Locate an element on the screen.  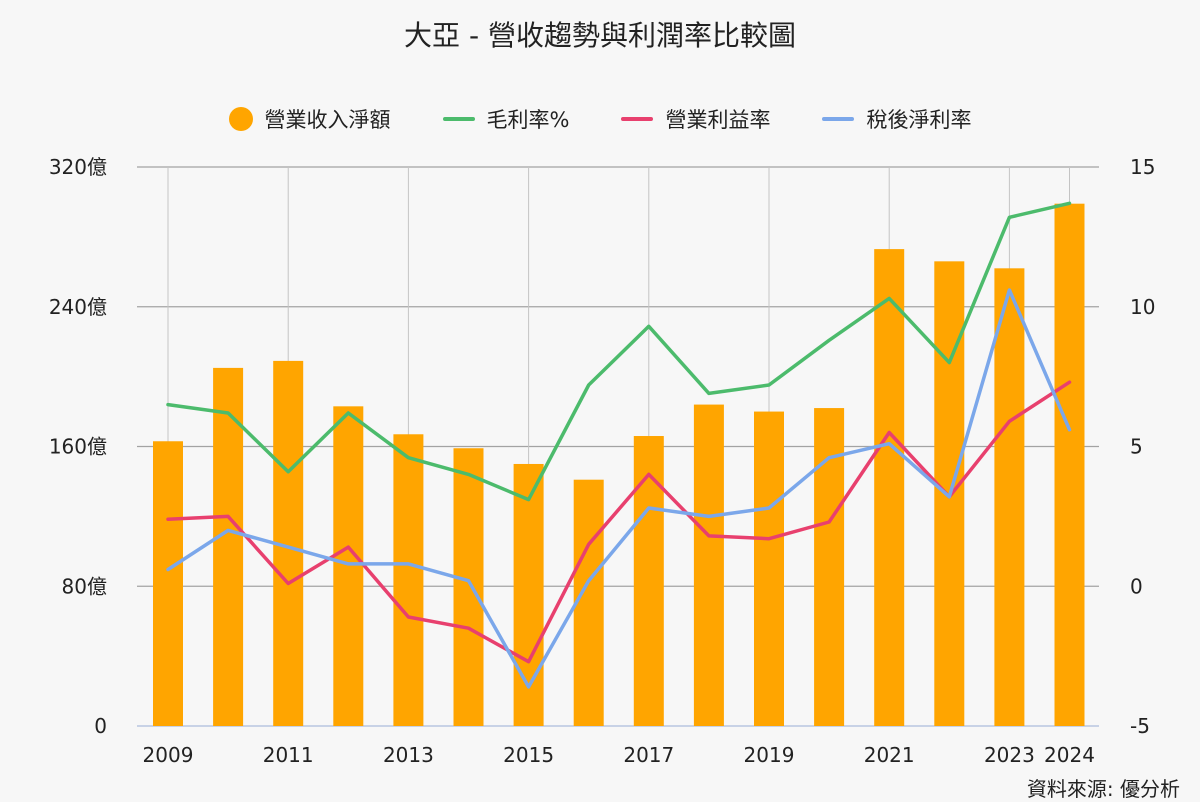
y-left-tick-label: 80億 is located at coordinates (84, 586).